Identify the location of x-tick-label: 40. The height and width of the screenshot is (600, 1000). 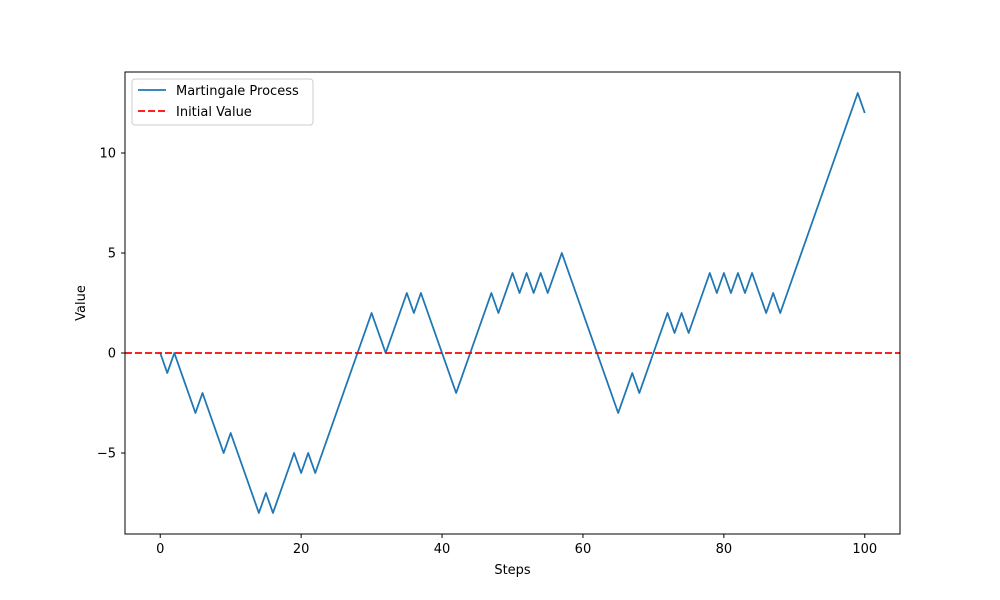
(442, 549).